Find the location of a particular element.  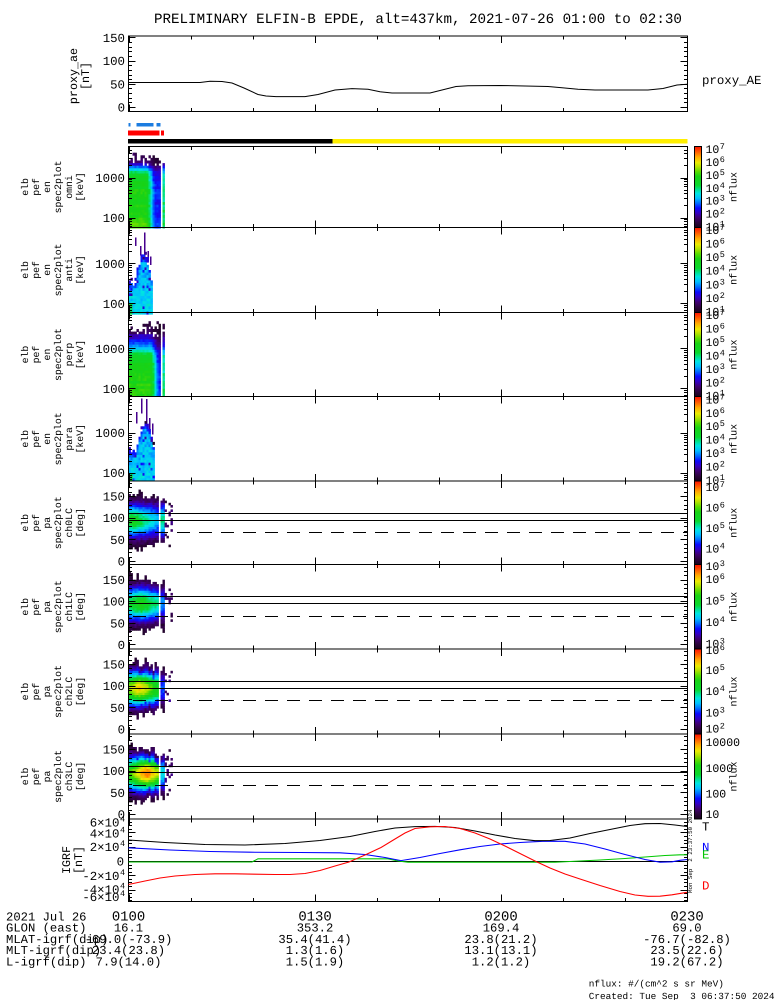

svg-text: 169.4 is located at coordinates (501, 929).